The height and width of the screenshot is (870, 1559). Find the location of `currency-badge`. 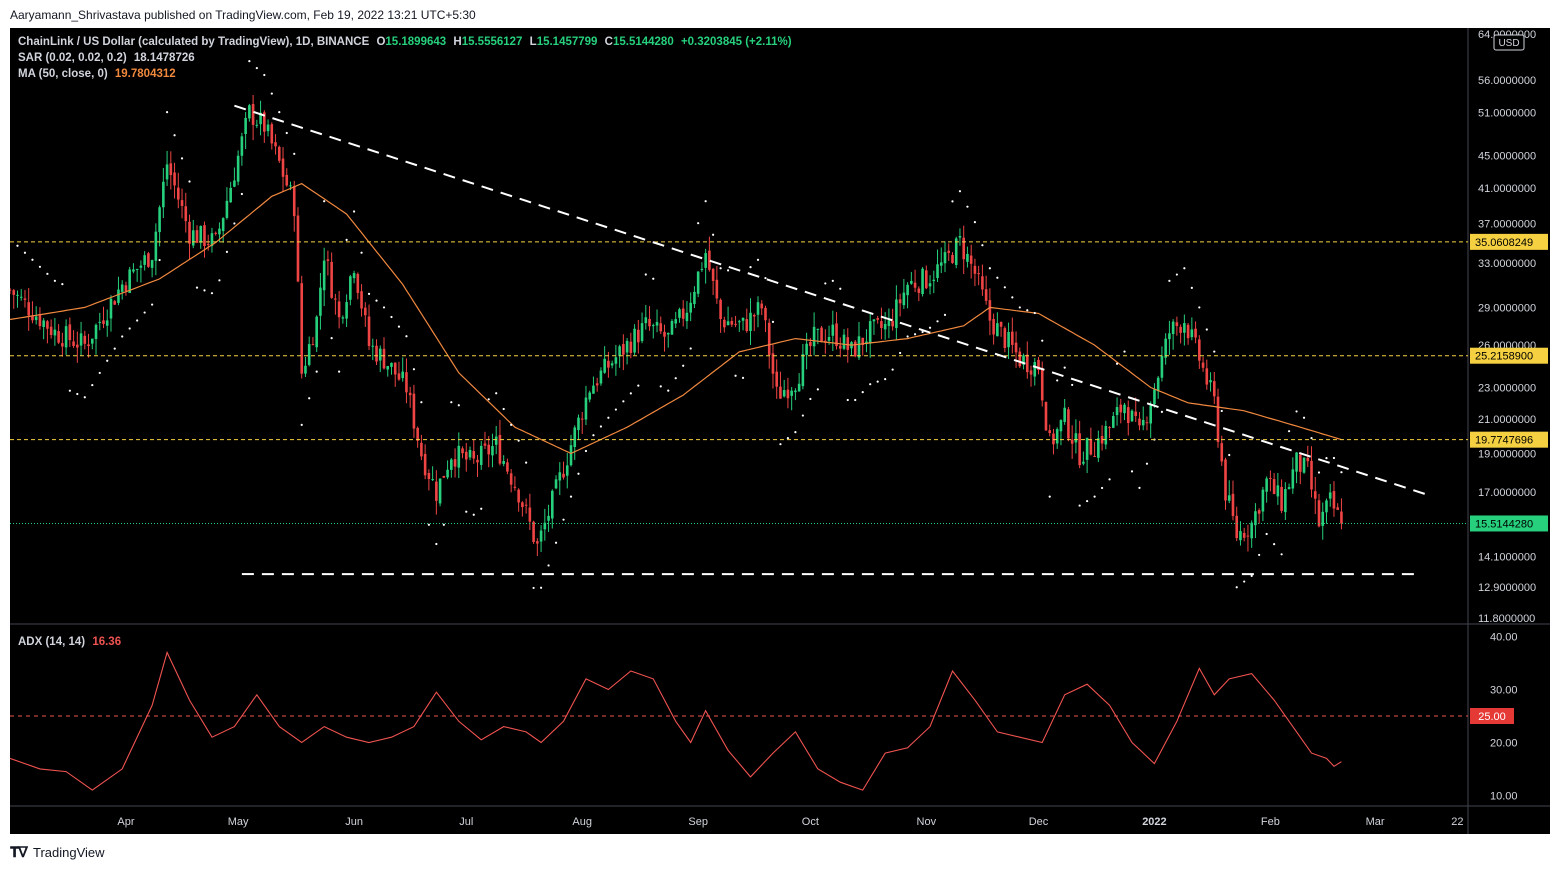

currency-badge is located at coordinates (1509, 42).